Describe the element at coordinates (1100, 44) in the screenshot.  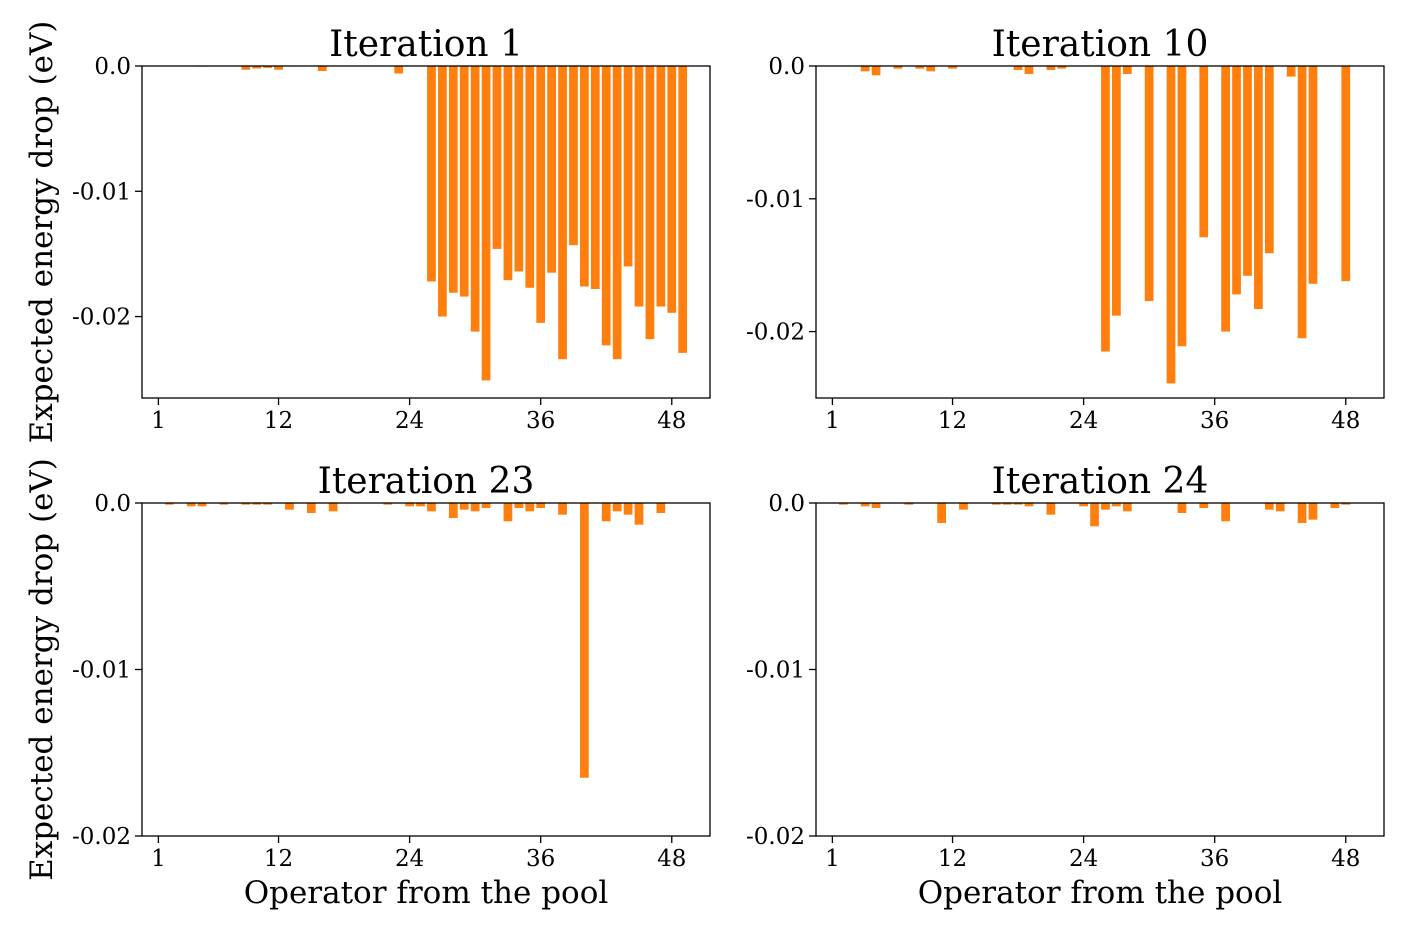
I see `panel-title: Iteration 10` at that location.